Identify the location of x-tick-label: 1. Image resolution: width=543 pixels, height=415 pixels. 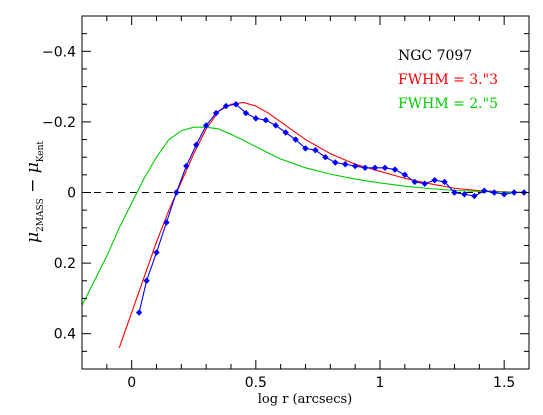
(380, 383).